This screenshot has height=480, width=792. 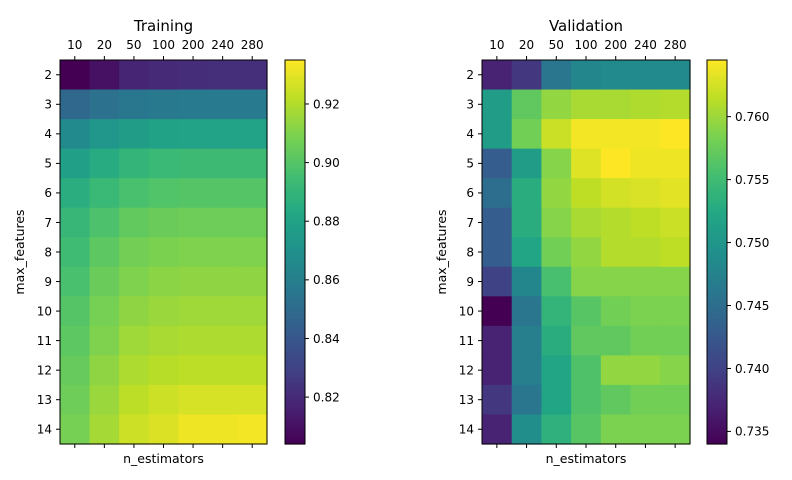 I want to click on chart-title: Validation, so click(x=586, y=26).